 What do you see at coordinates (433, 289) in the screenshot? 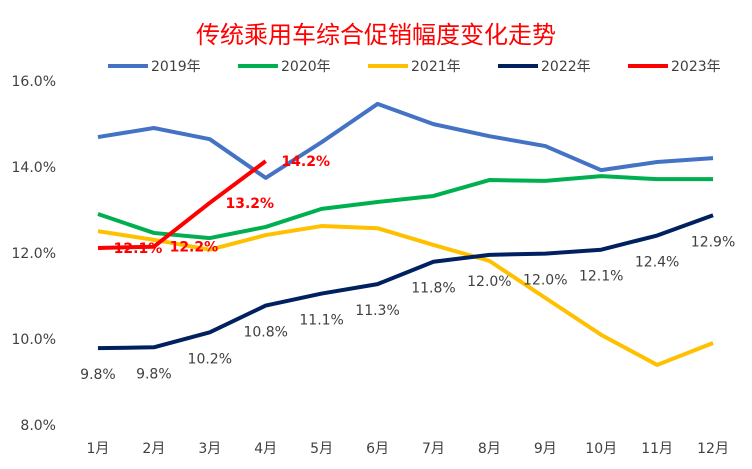
I see `data-label: 11.8%` at bounding box center [433, 289].